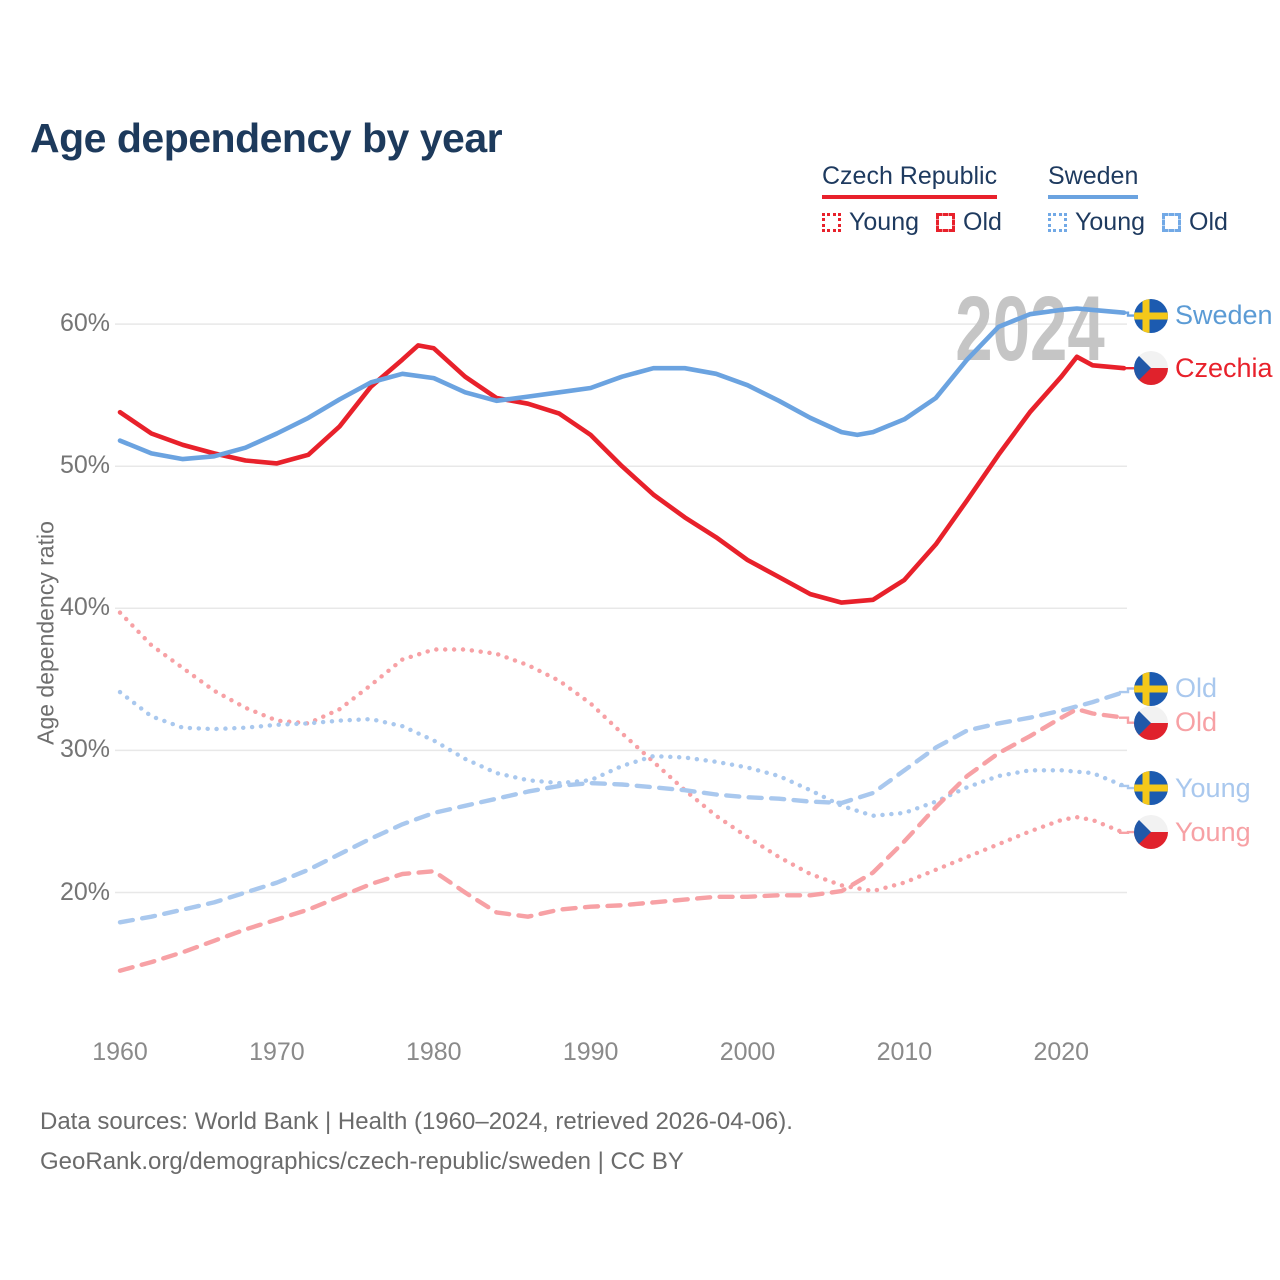 The height and width of the screenshot is (1280, 1280). I want to click on line-label-text: Sweden, so click(1224, 315).